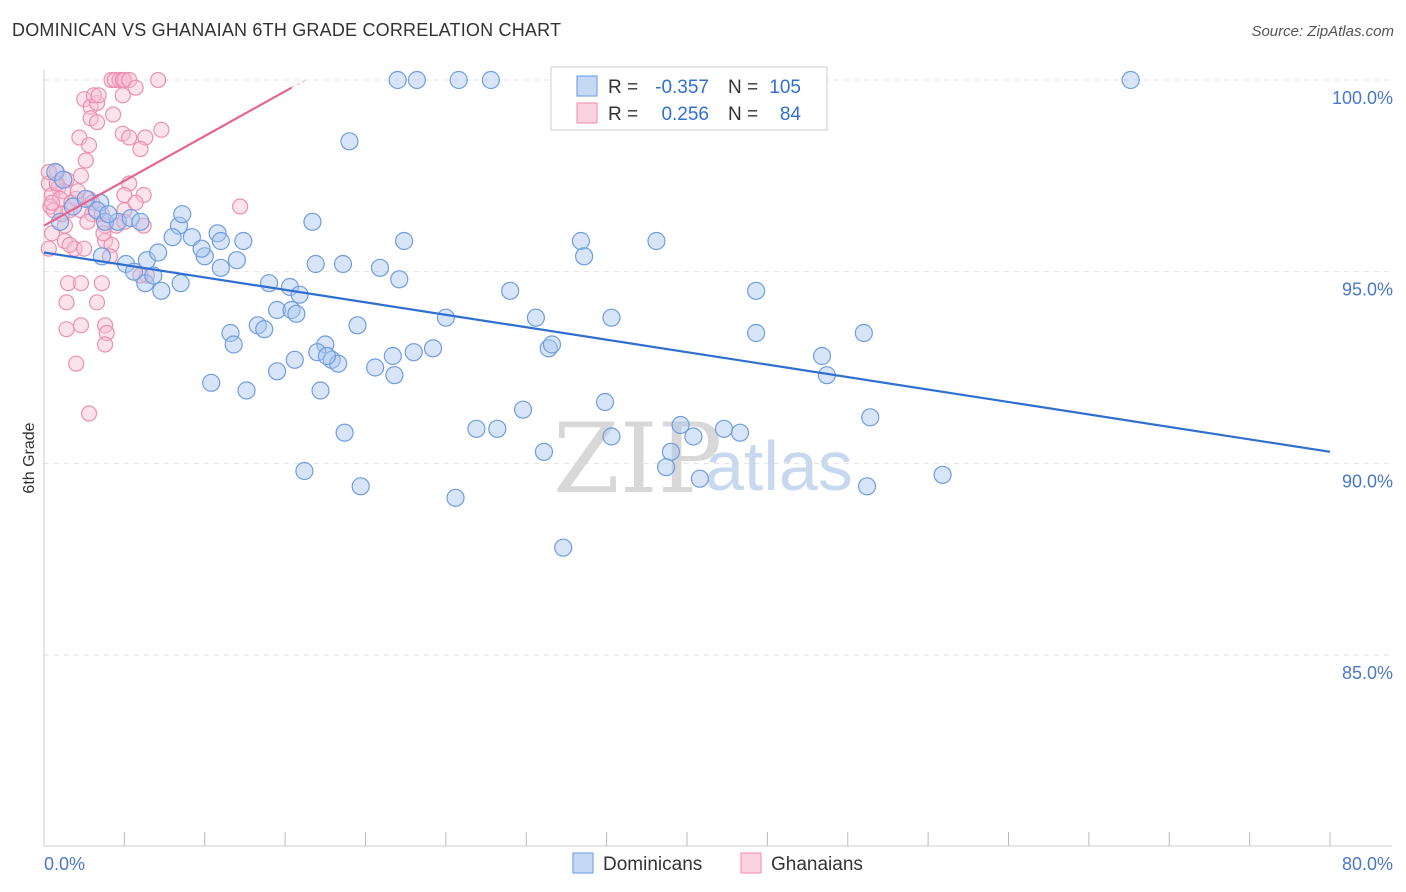  What do you see at coordinates (751, 863) in the screenshot?
I see `series-legend-swatch-ghanaians` at bounding box center [751, 863].